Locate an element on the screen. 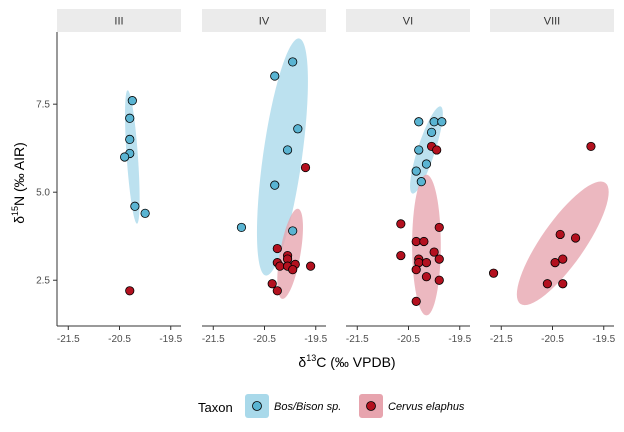  facet-strip-label-iv: IV is located at coordinates (264, 22).